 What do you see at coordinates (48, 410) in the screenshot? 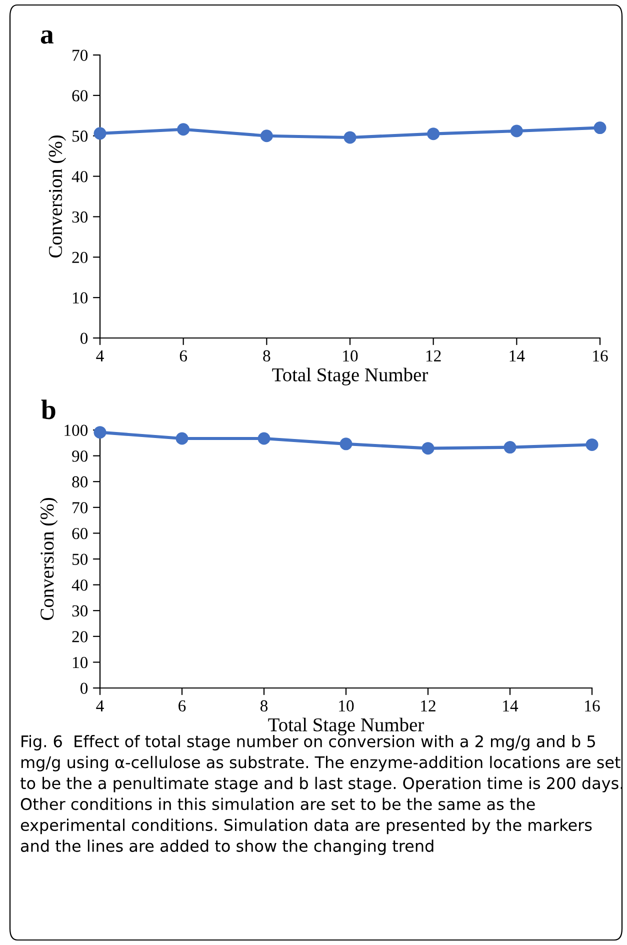
I see `chart-title: b` at bounding box center [48, 410].